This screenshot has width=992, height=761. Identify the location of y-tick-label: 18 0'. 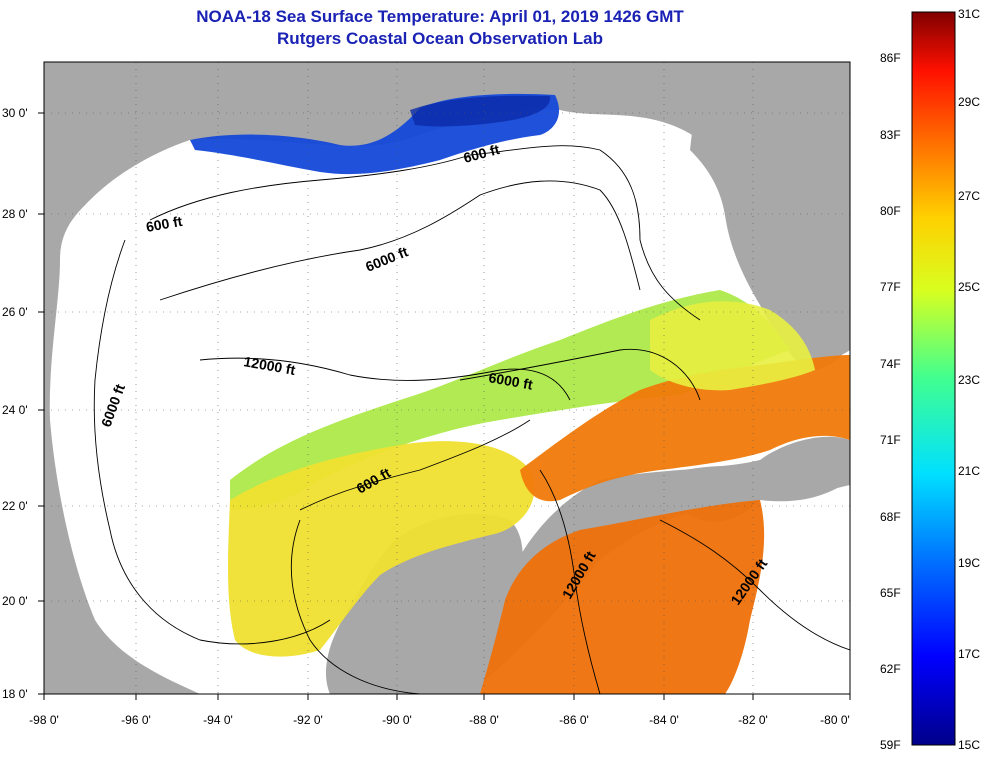
(15, 694).